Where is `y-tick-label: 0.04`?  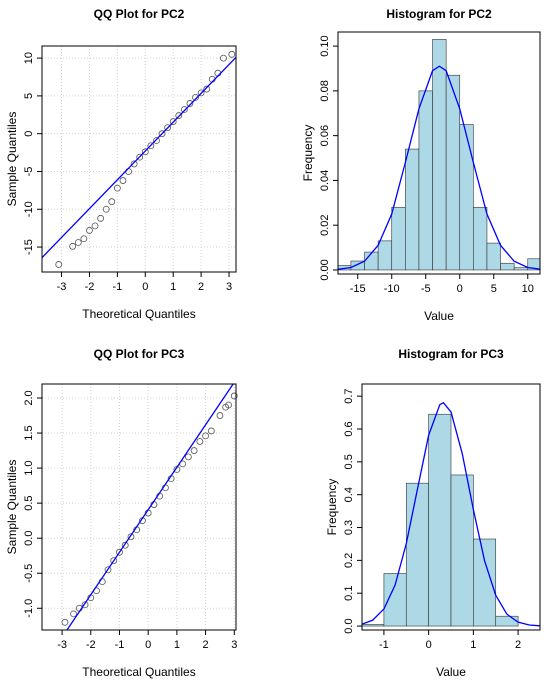 y-tick-label: 0.04 is located at coordinates (325, 180).